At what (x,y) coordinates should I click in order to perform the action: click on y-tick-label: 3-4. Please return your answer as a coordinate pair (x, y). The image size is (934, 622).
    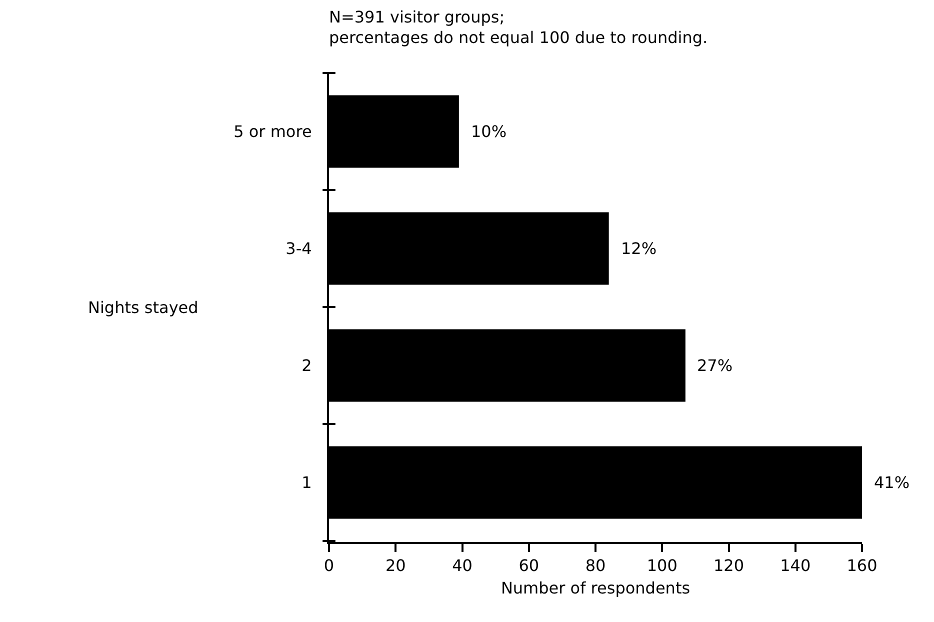
    Looking at the image, I should click on (299, 248).